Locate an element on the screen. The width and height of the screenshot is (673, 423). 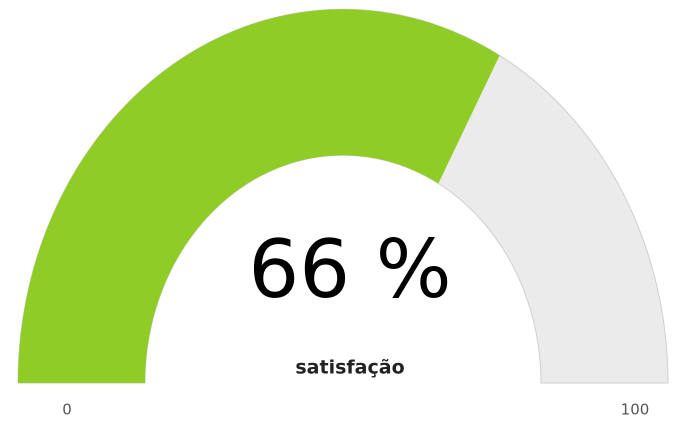
tick-label: 0 is located at coordinates (67, 410).